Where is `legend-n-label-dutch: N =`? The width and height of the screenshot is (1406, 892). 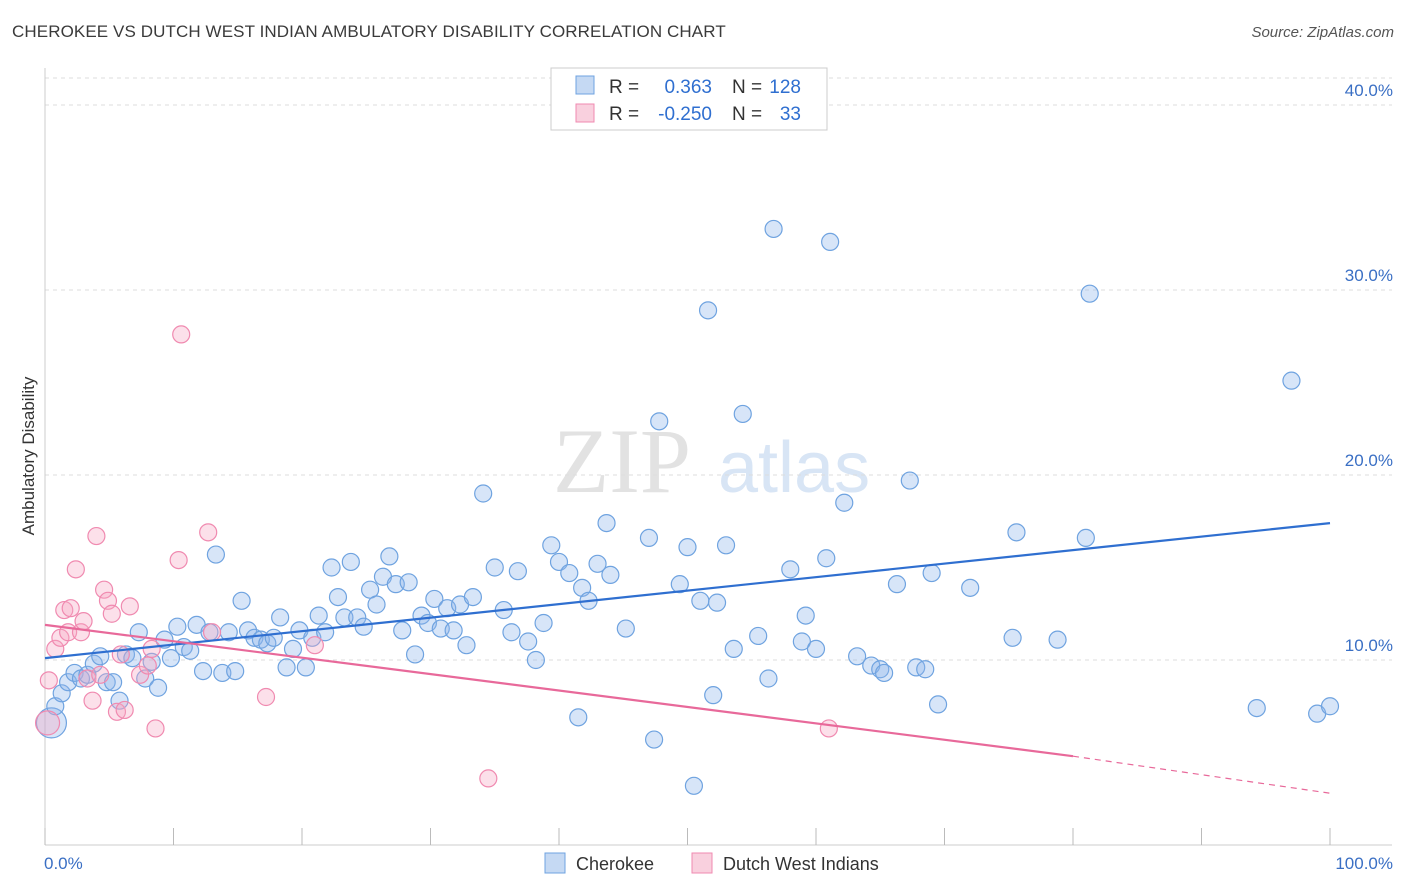 legend-n-label-dutch: N = is located at coordinates (747, 114).